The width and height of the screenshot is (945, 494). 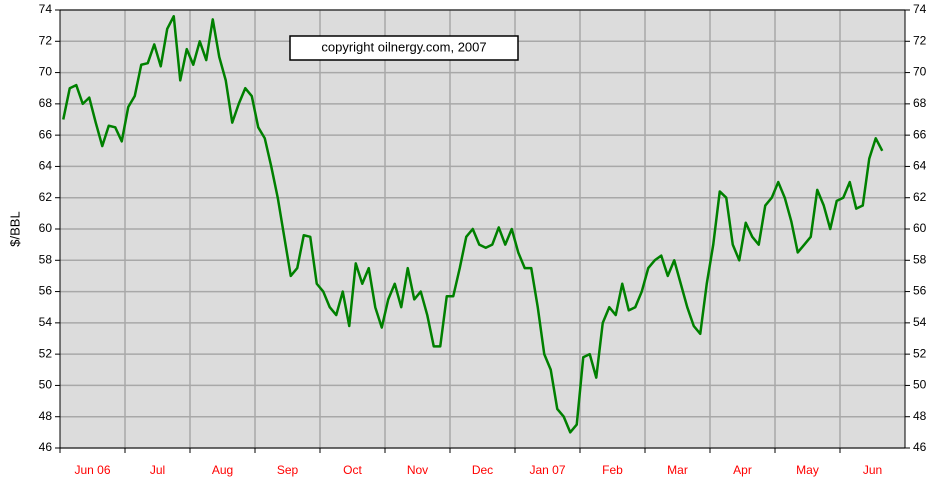 I want to click on annotation-box, so click(x=404, y=48).